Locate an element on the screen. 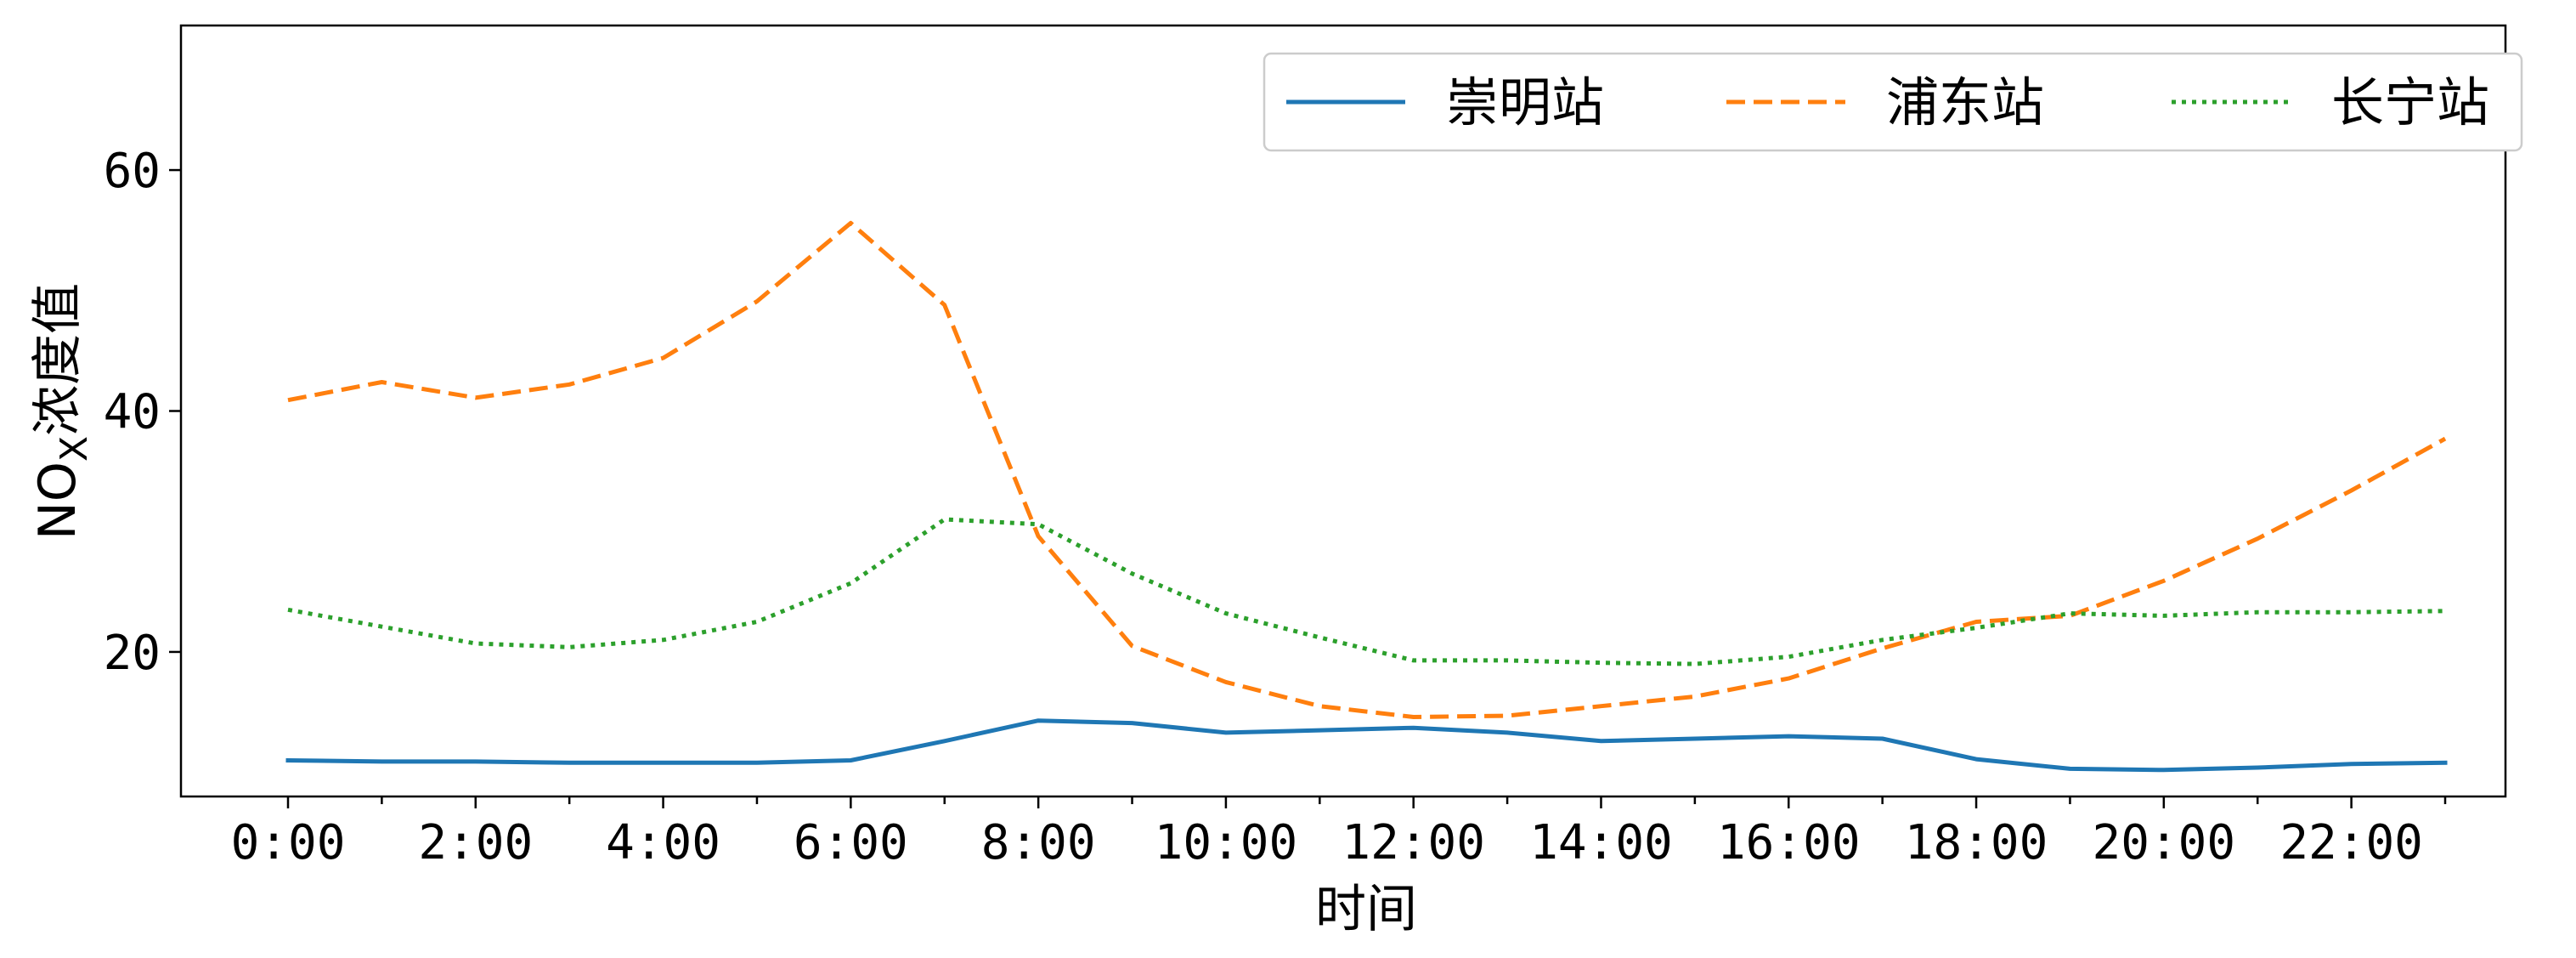  legend-label-chongming: 崇明站 is located at coordinates (1525, 102).